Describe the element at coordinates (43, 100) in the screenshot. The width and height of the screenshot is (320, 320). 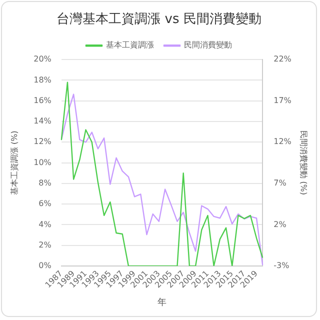
I see `y-tick-label: 16%` at that location.